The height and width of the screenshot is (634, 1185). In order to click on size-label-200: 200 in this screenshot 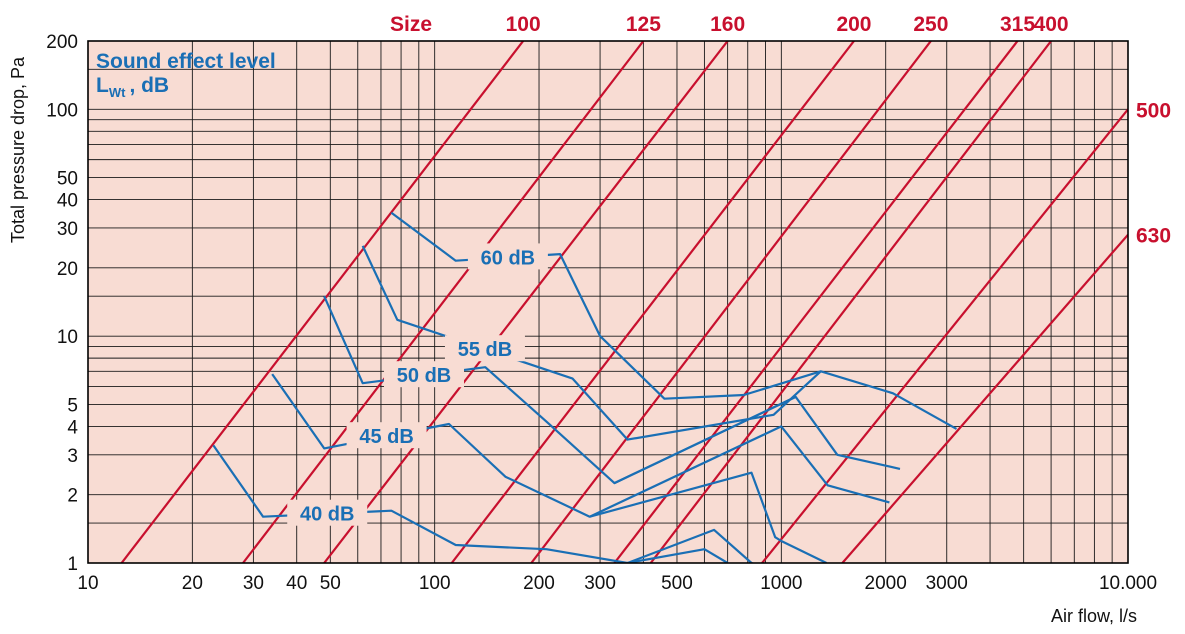, I will do `click(853, 24)`.